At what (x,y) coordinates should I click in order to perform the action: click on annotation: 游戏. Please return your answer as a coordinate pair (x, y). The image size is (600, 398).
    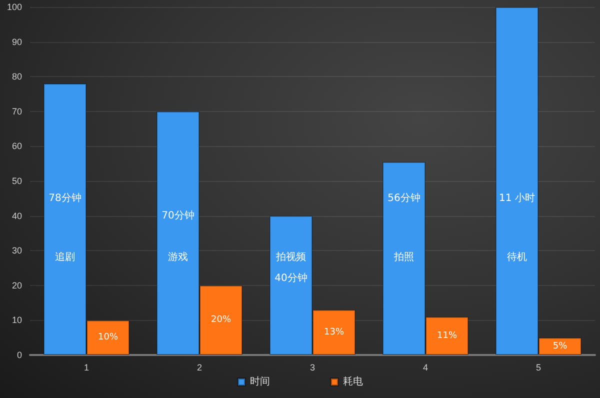
    Looking at the image, I should click on (178, 257).